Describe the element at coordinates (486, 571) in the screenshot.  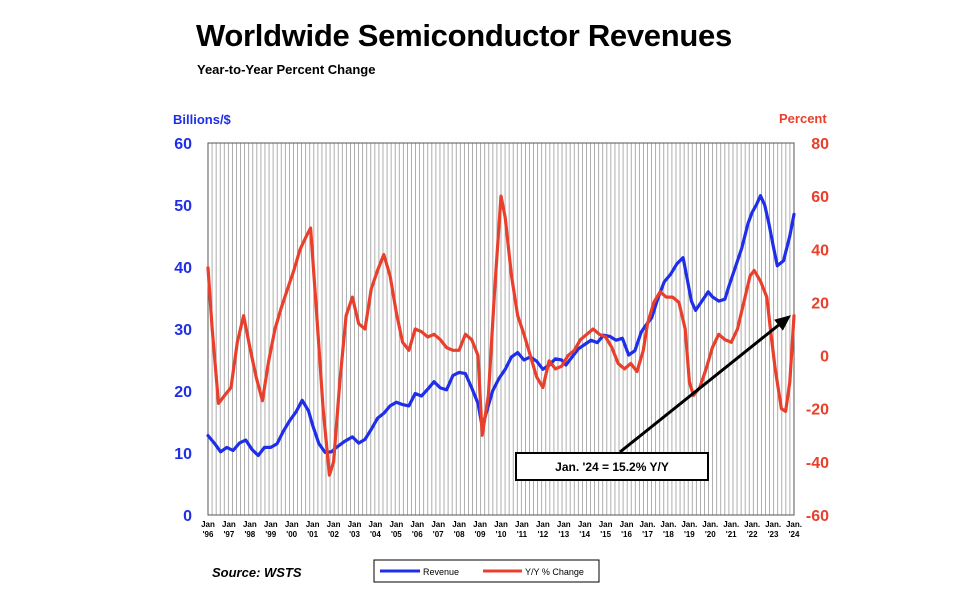
I see `legend: Revenue Y/Y % Change` at that location.